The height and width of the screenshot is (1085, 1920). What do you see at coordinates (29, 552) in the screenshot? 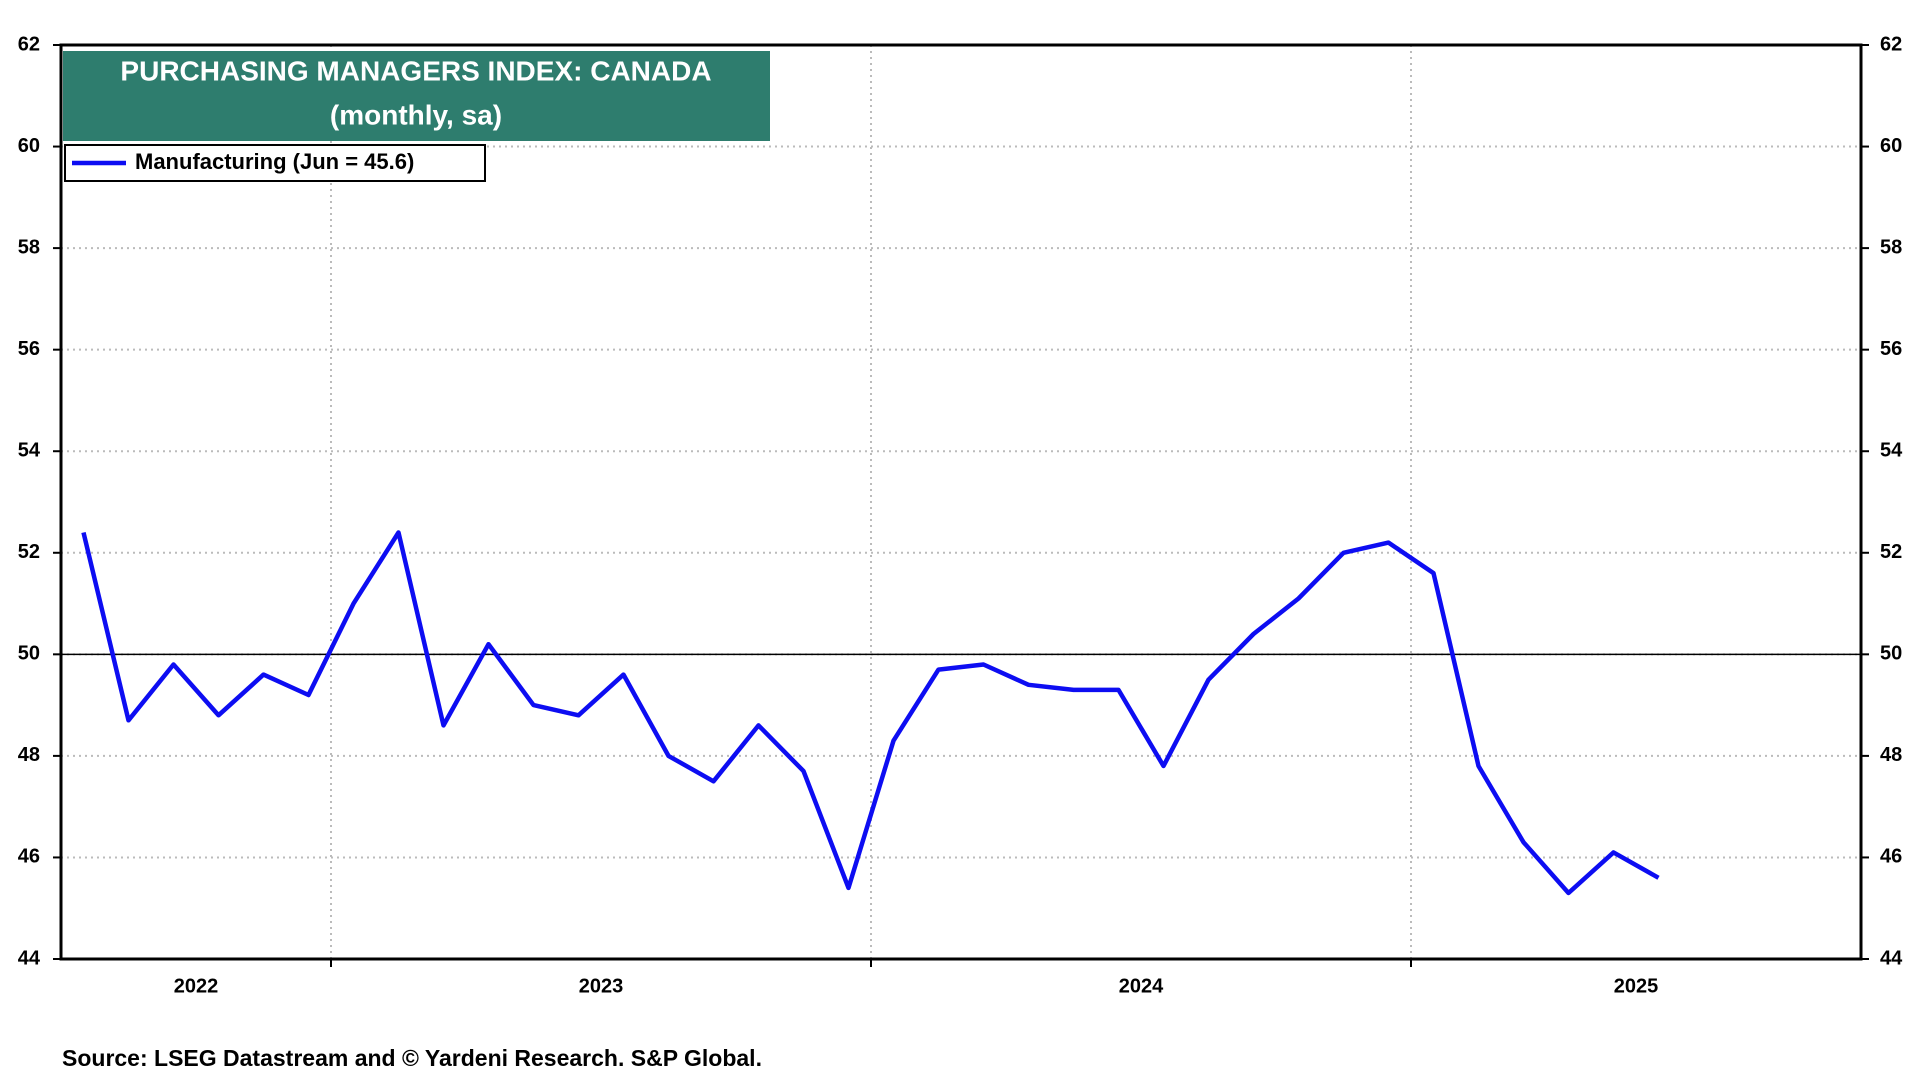
I see `y-tick-label: 52` at bounding box center [29, 552].